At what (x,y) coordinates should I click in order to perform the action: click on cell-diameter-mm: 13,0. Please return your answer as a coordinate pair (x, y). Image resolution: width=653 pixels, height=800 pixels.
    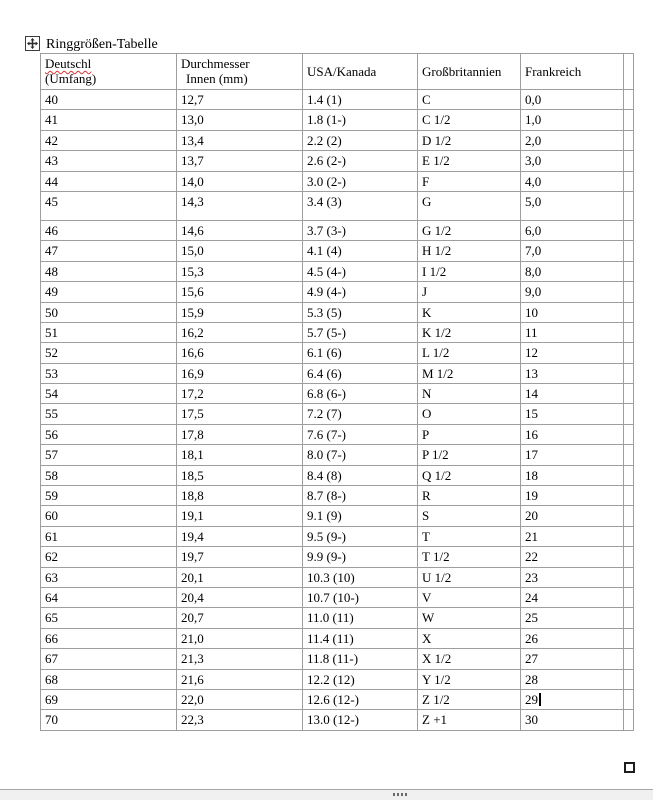
    Looking at the image, I should click on (239, 120).